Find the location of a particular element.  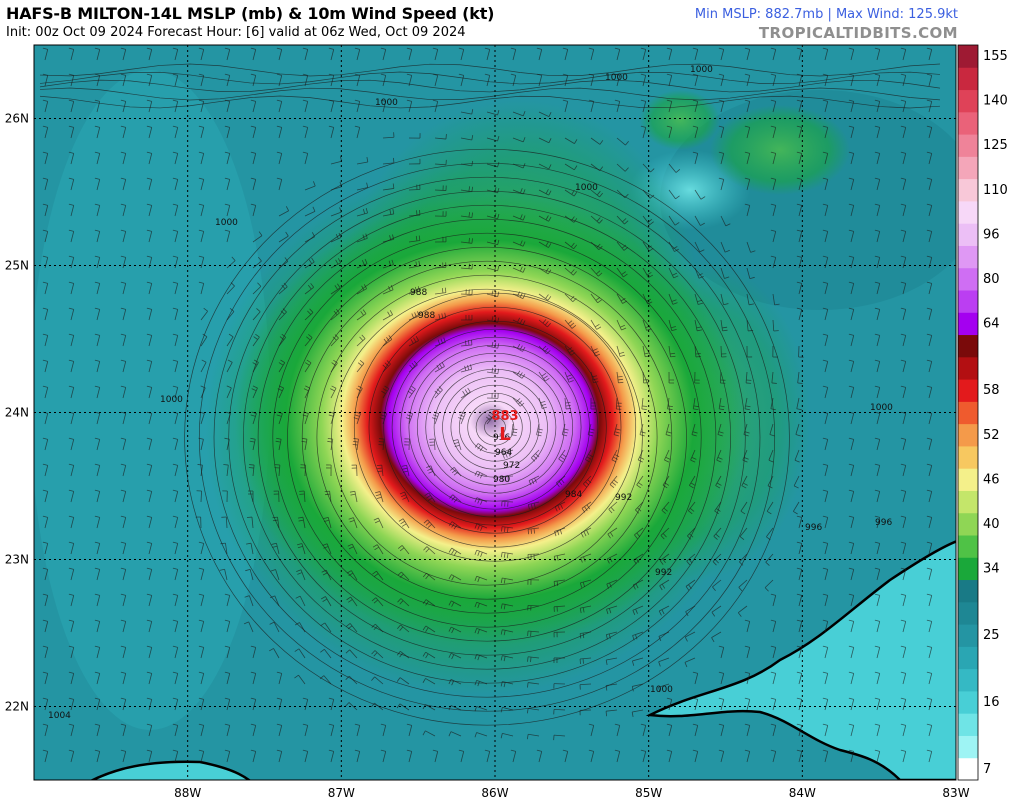

low-pressure-marker: L is located at coordinates (504, 434).